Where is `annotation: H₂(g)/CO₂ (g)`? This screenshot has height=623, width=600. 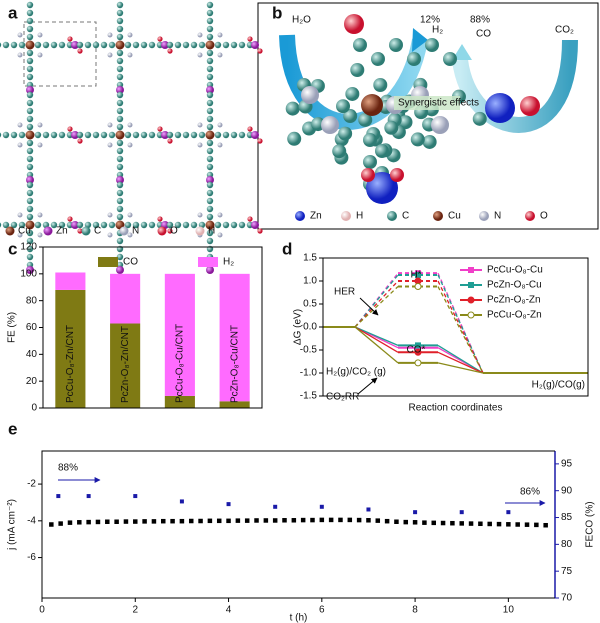
annotation: H₂(g)/CO₂ (g) is located at coordinates (356, 372).